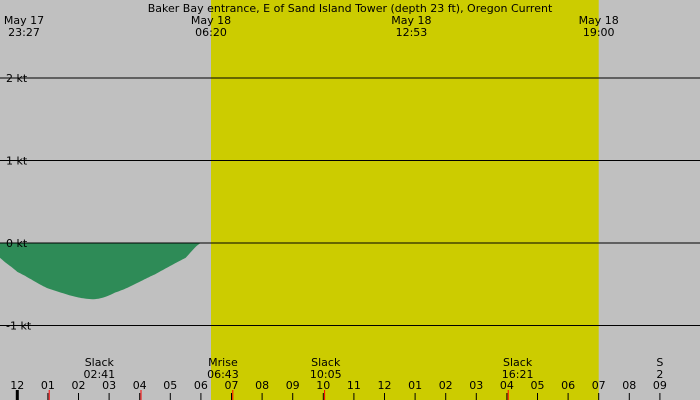 This screenshot has width=700, height=400. What do you see at coordinates (223, 362) in the screenshot?
I see `event-label: Mrise` at bounding box center [223, 362].